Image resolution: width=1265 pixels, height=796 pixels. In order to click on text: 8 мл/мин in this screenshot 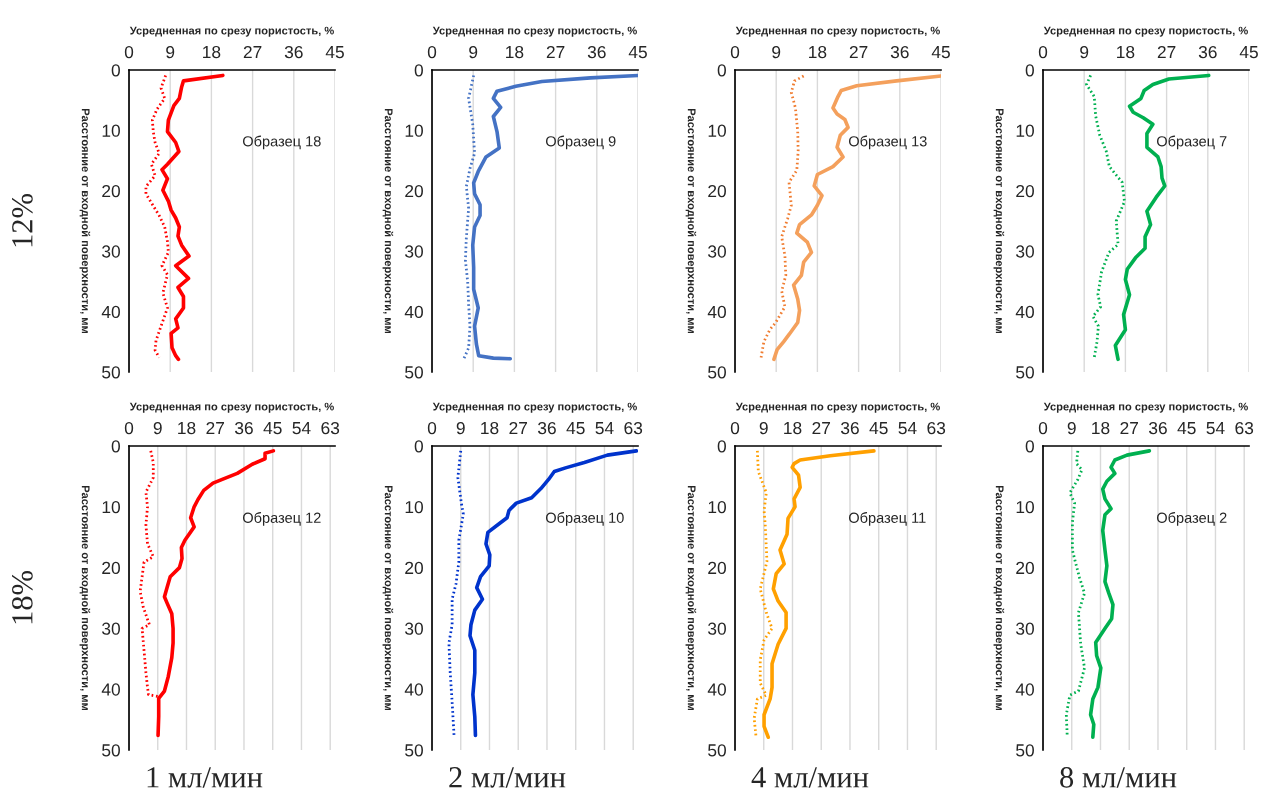, I will do `click(1118, 777)`.